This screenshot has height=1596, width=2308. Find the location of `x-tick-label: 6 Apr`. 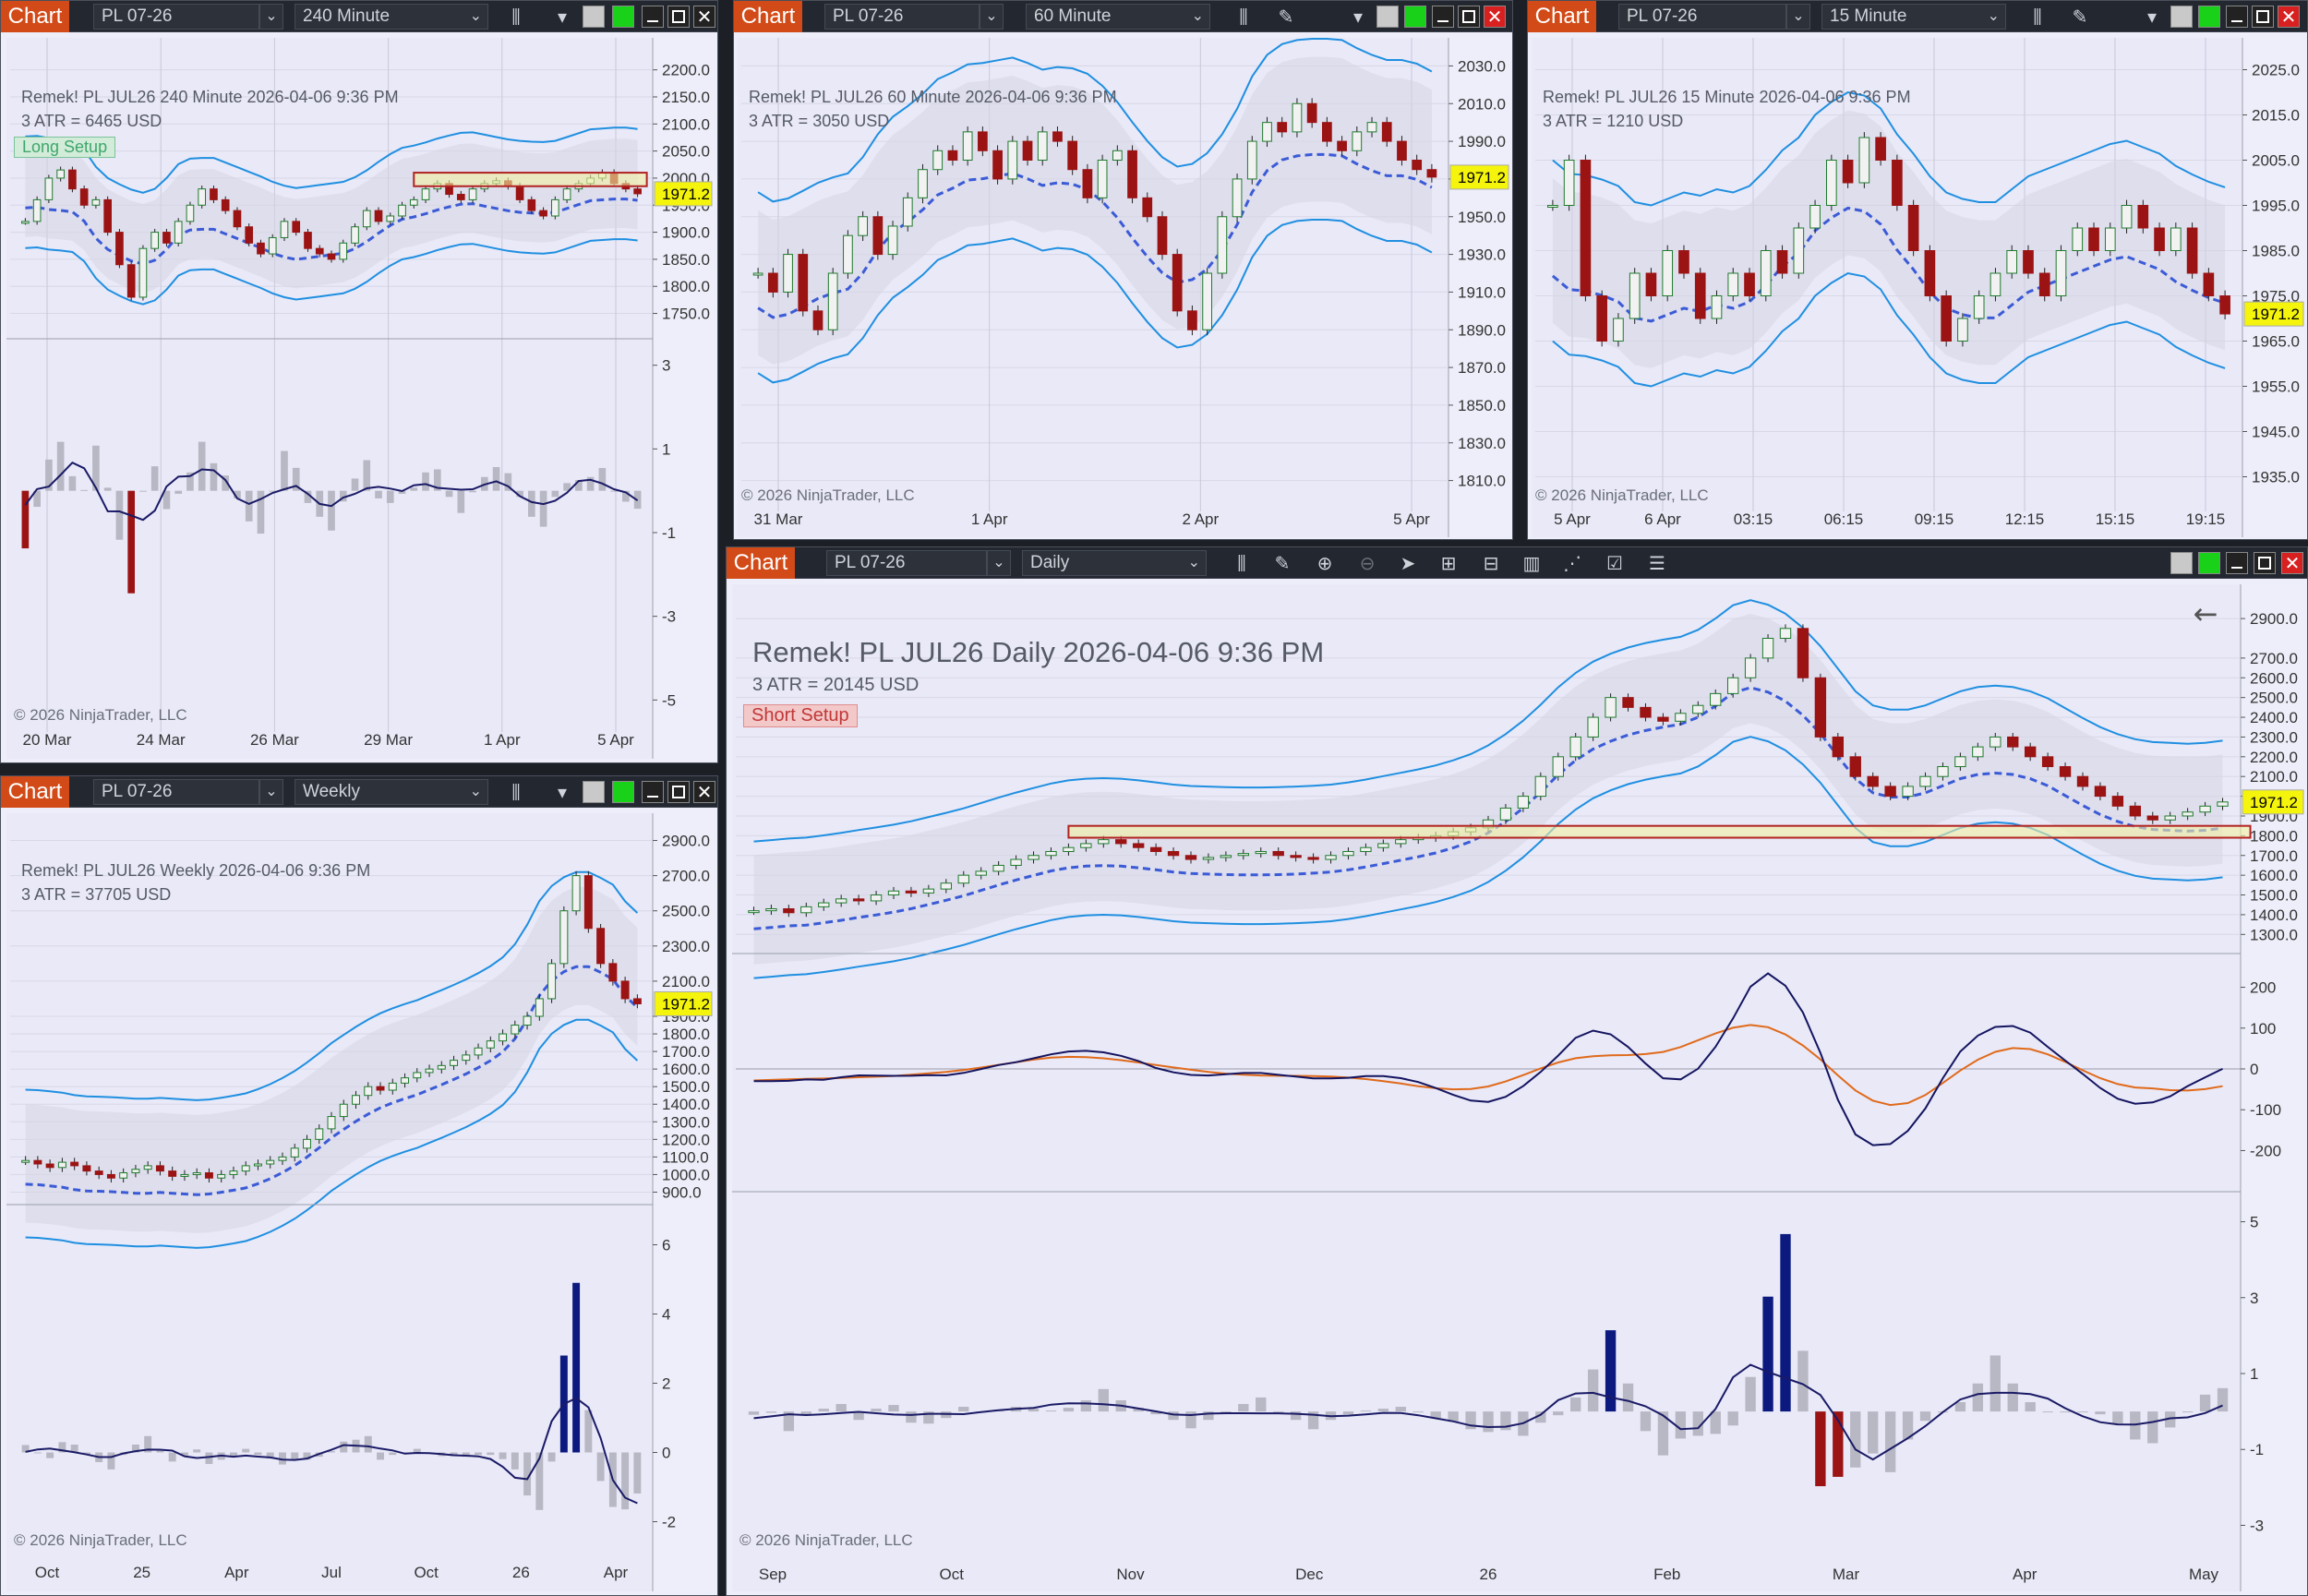

x-tick-label: 6 Apr is located at coordinates (1662, 519).